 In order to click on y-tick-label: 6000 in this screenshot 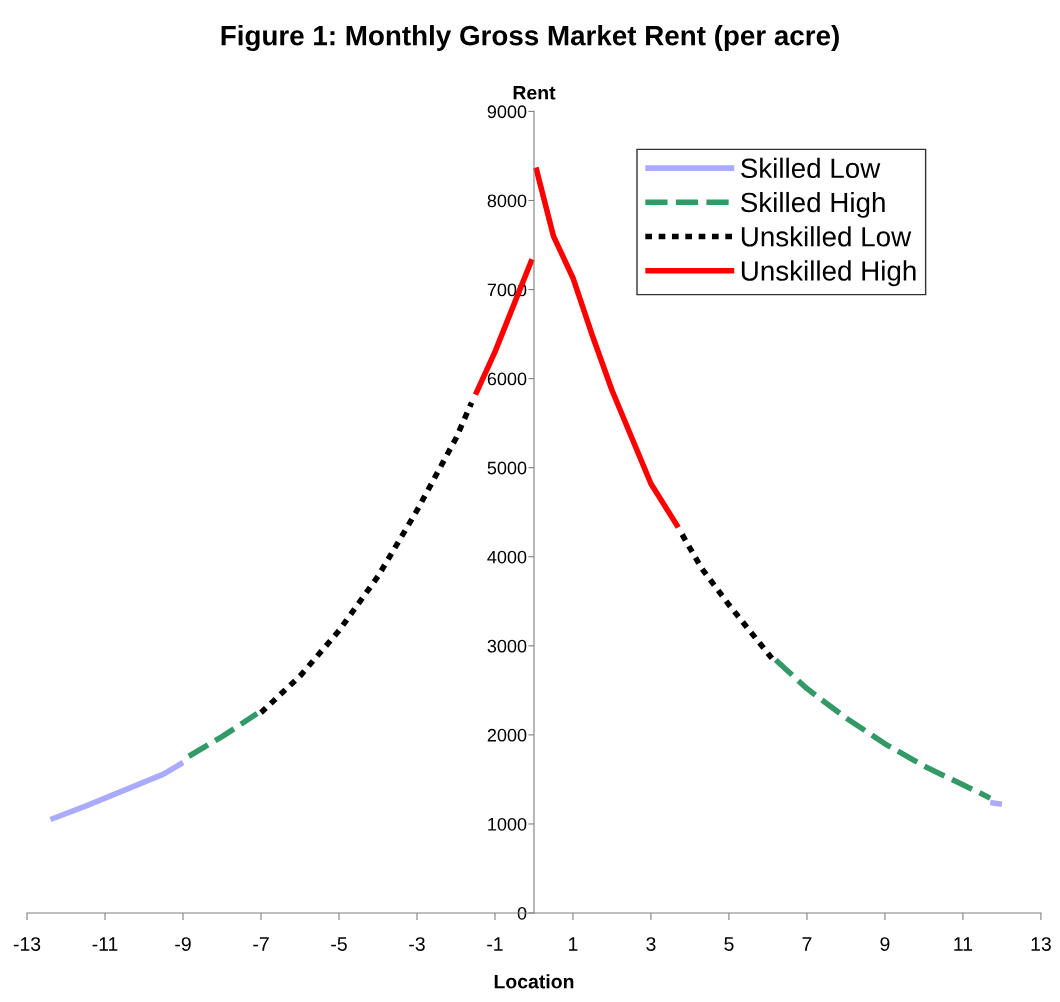, I will do `click(507, 379)`.